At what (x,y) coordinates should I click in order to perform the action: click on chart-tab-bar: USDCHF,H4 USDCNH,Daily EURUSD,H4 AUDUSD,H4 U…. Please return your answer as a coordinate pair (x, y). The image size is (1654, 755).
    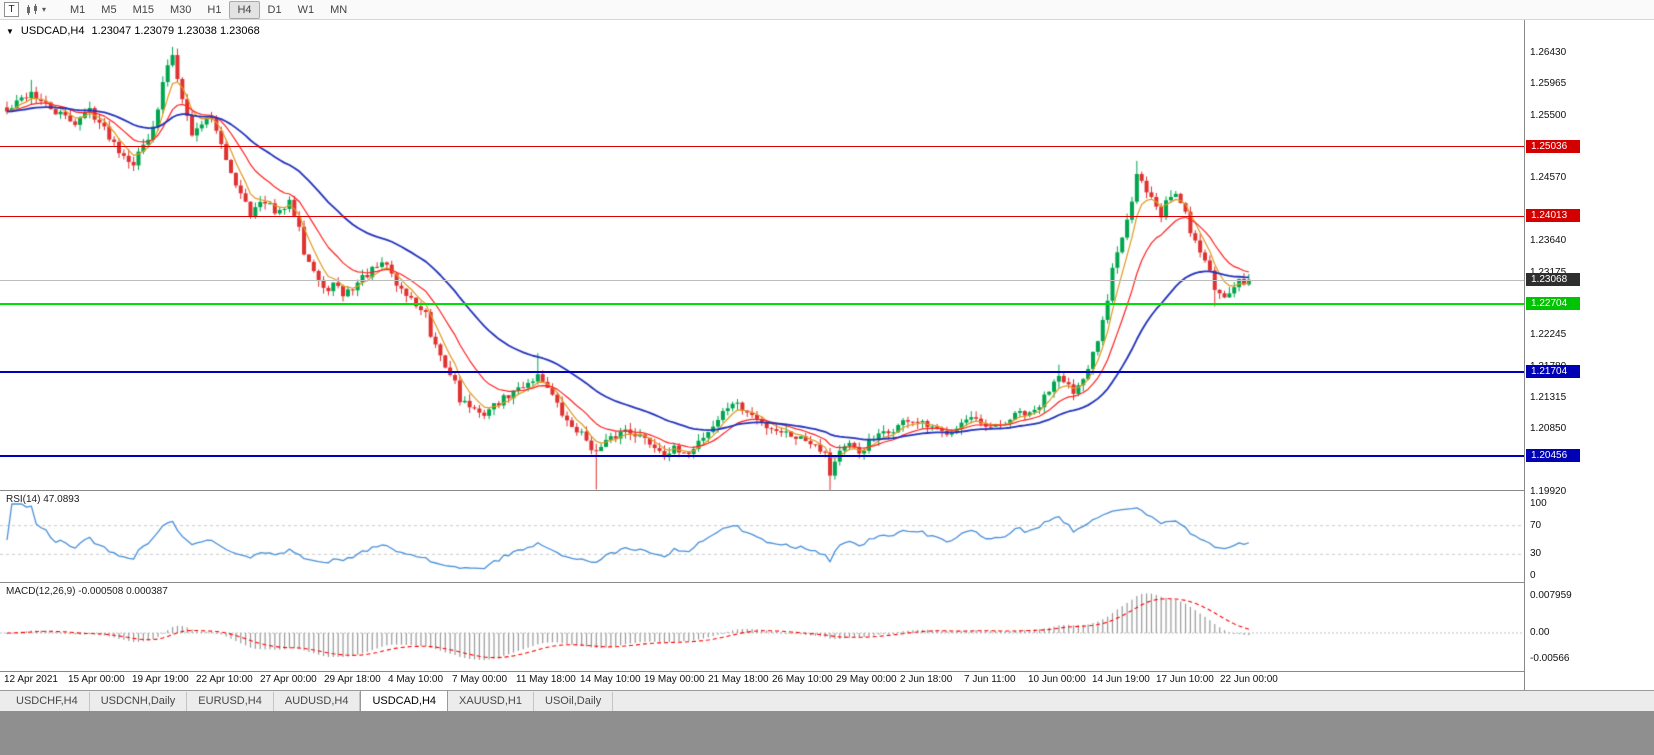
    Looking at the image, I should click on (827, 700).